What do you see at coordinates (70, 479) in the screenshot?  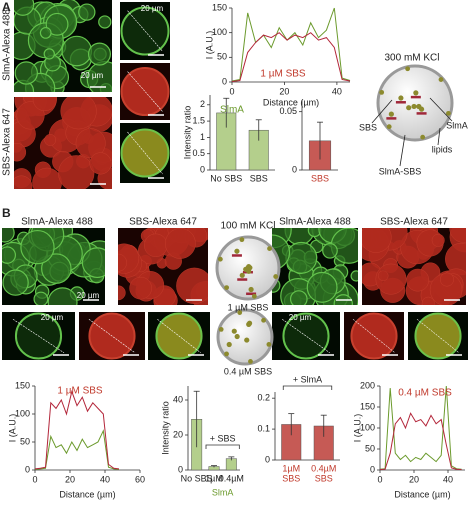 I see `x-tick-label: 20` at bounding box center [70, 479].